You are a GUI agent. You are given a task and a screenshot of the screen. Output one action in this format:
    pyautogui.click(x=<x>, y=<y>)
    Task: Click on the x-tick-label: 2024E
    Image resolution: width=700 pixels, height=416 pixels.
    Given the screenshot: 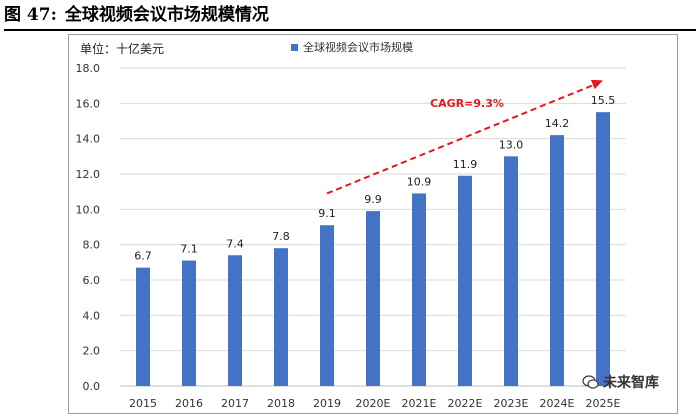 What is the action you would take?
    pyautogui.click(x=557, y=403)
    